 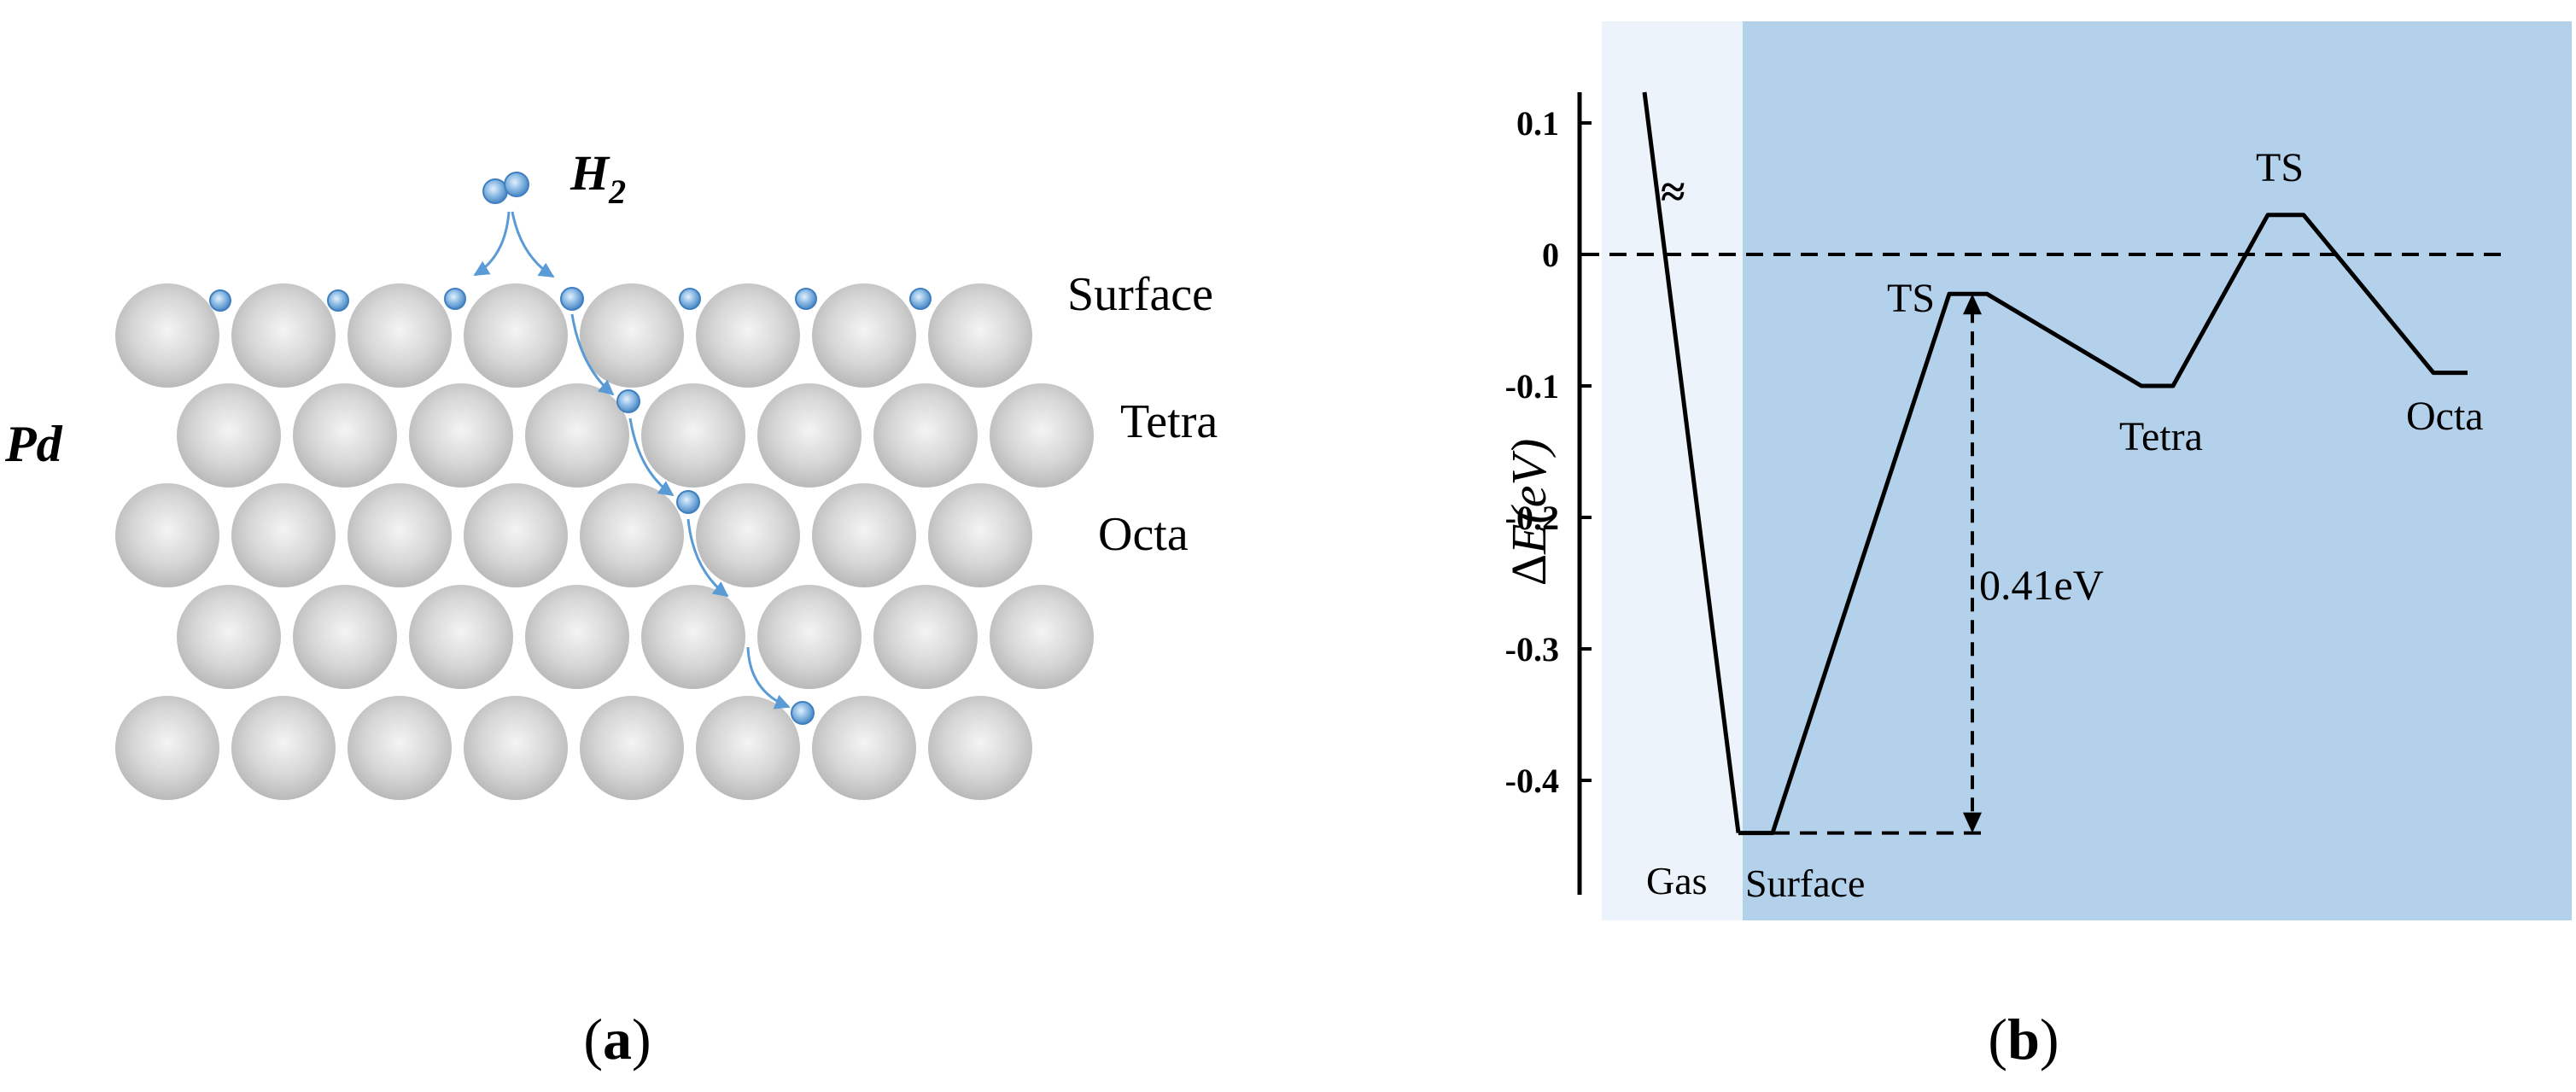 I want to click on region-label-surface: Surface, so click(x=1805, y=883).